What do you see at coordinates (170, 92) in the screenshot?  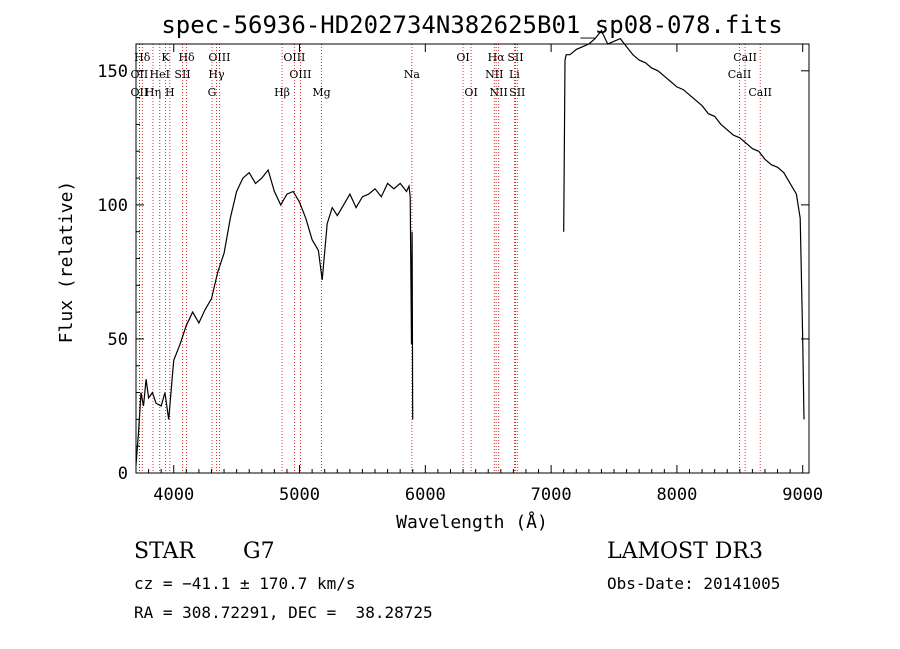 I see `marker-label: H` at bounding box center [170, 92].